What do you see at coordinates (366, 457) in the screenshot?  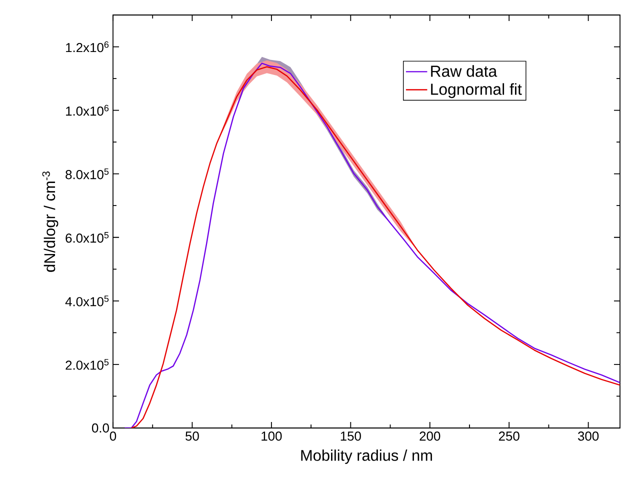 I see `x-axis-title: Mobility radius / nm` at bounding box center [366, 457].